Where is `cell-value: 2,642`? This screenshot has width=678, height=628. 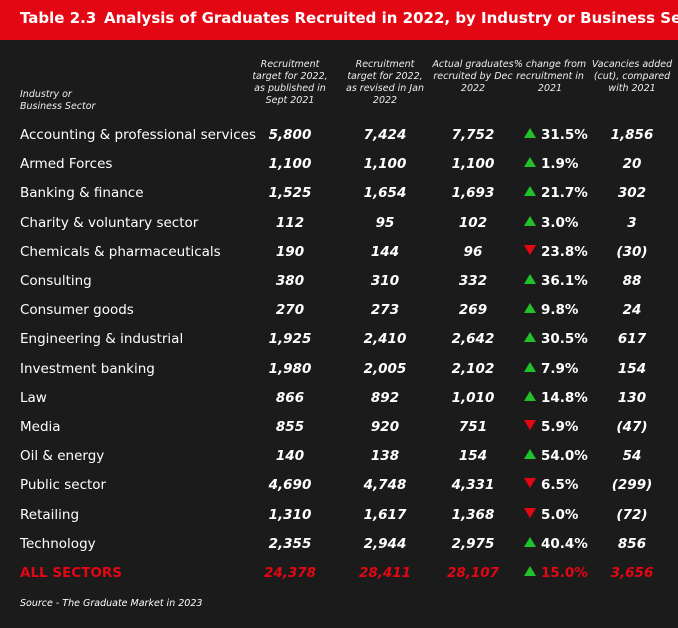 cell-value: 2,642 is located at coordinates (473, 339).